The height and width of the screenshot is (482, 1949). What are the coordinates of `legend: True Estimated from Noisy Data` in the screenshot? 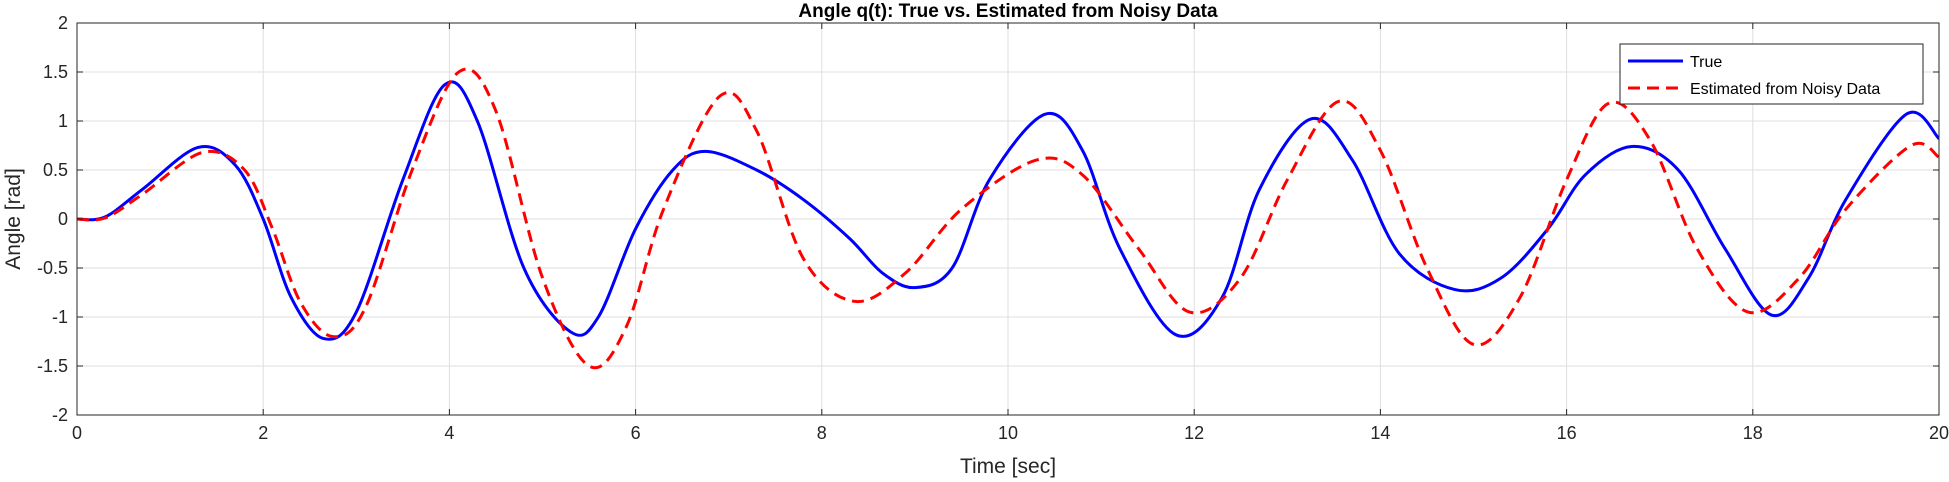 It's located at (1771, 74).